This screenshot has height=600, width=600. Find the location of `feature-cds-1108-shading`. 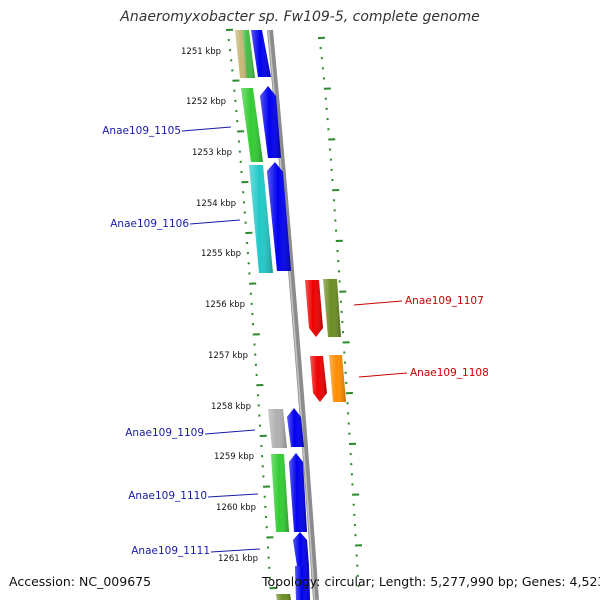

feature-cds-1108-shading is located at coordinates (318, 379).